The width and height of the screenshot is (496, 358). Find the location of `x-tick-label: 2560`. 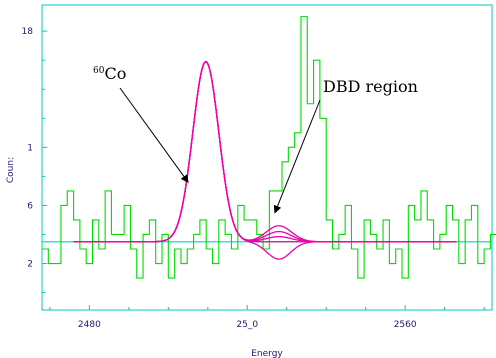

x-tick-label: 2560 is located at coordinates (405, 325).